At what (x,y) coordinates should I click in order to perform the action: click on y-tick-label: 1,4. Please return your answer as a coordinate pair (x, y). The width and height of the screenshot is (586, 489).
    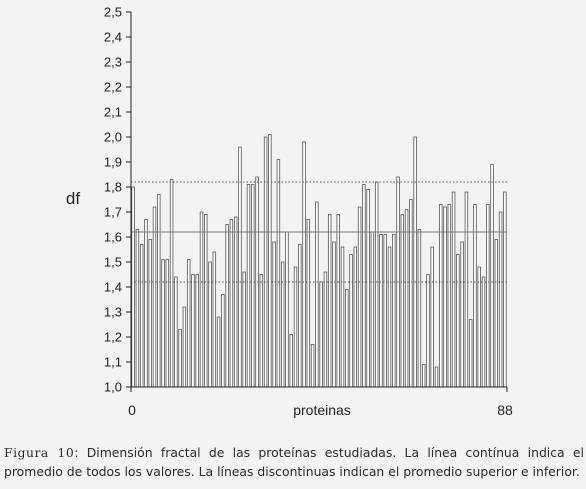
    Looking at the image, I should click on (113, 287).